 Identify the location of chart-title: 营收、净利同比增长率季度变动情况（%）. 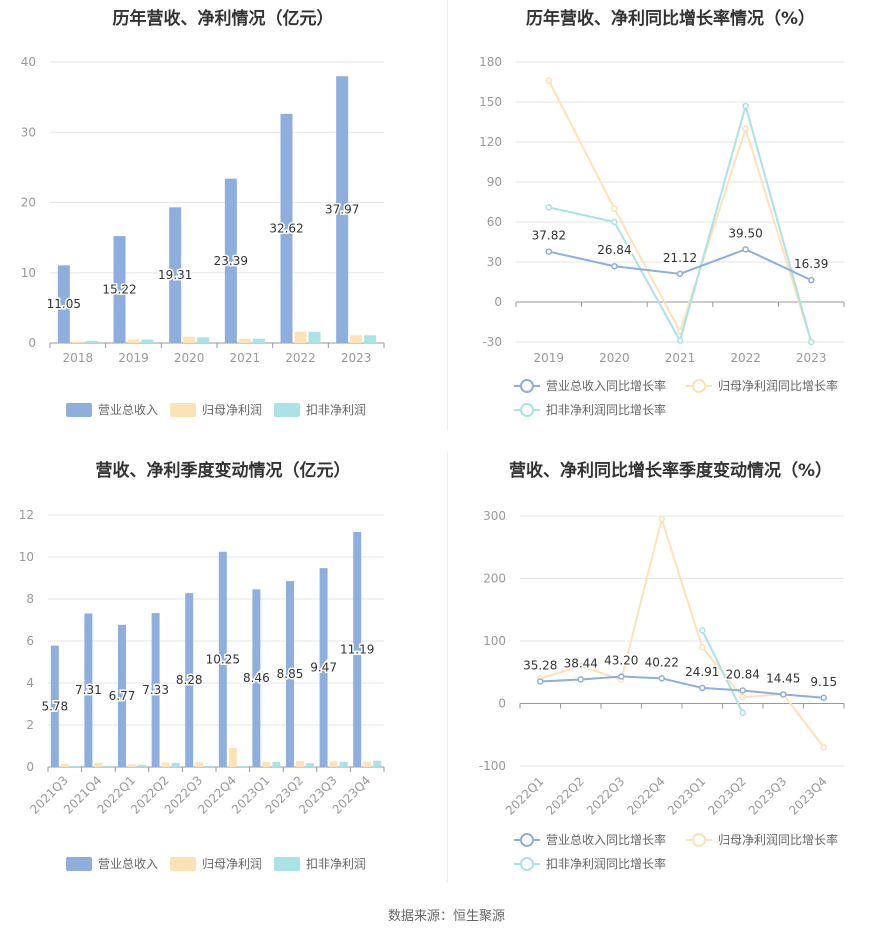
(670, 471).